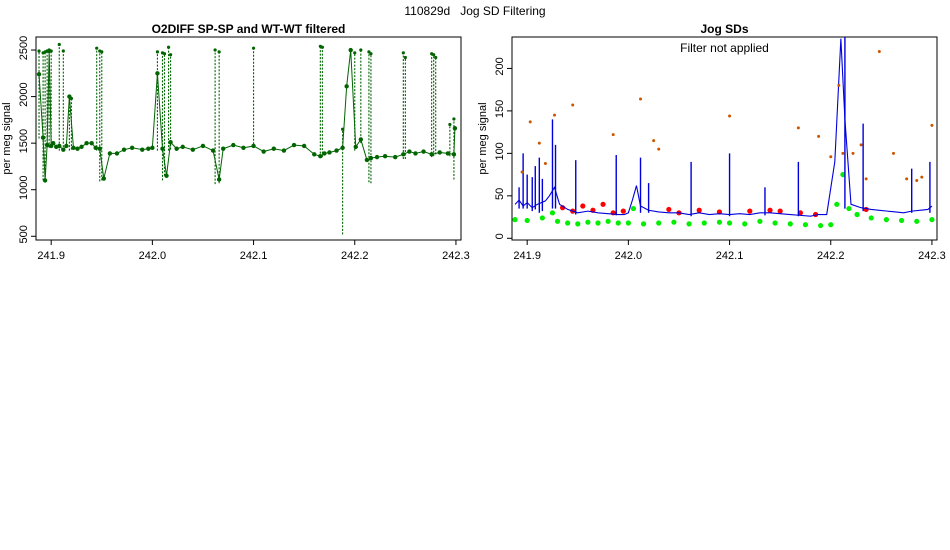 The height and width of the screenshot is (550, 950). I want to click on right-y-tick-label: 0, so click(500, 236).